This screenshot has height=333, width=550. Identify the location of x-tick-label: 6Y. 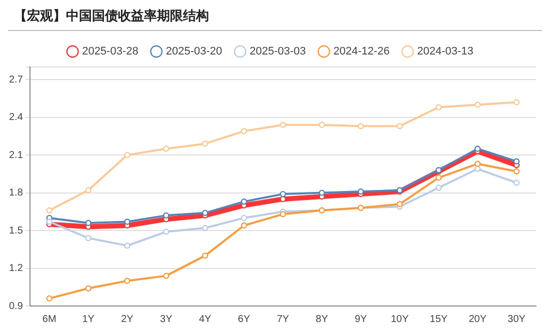
(244, 319).